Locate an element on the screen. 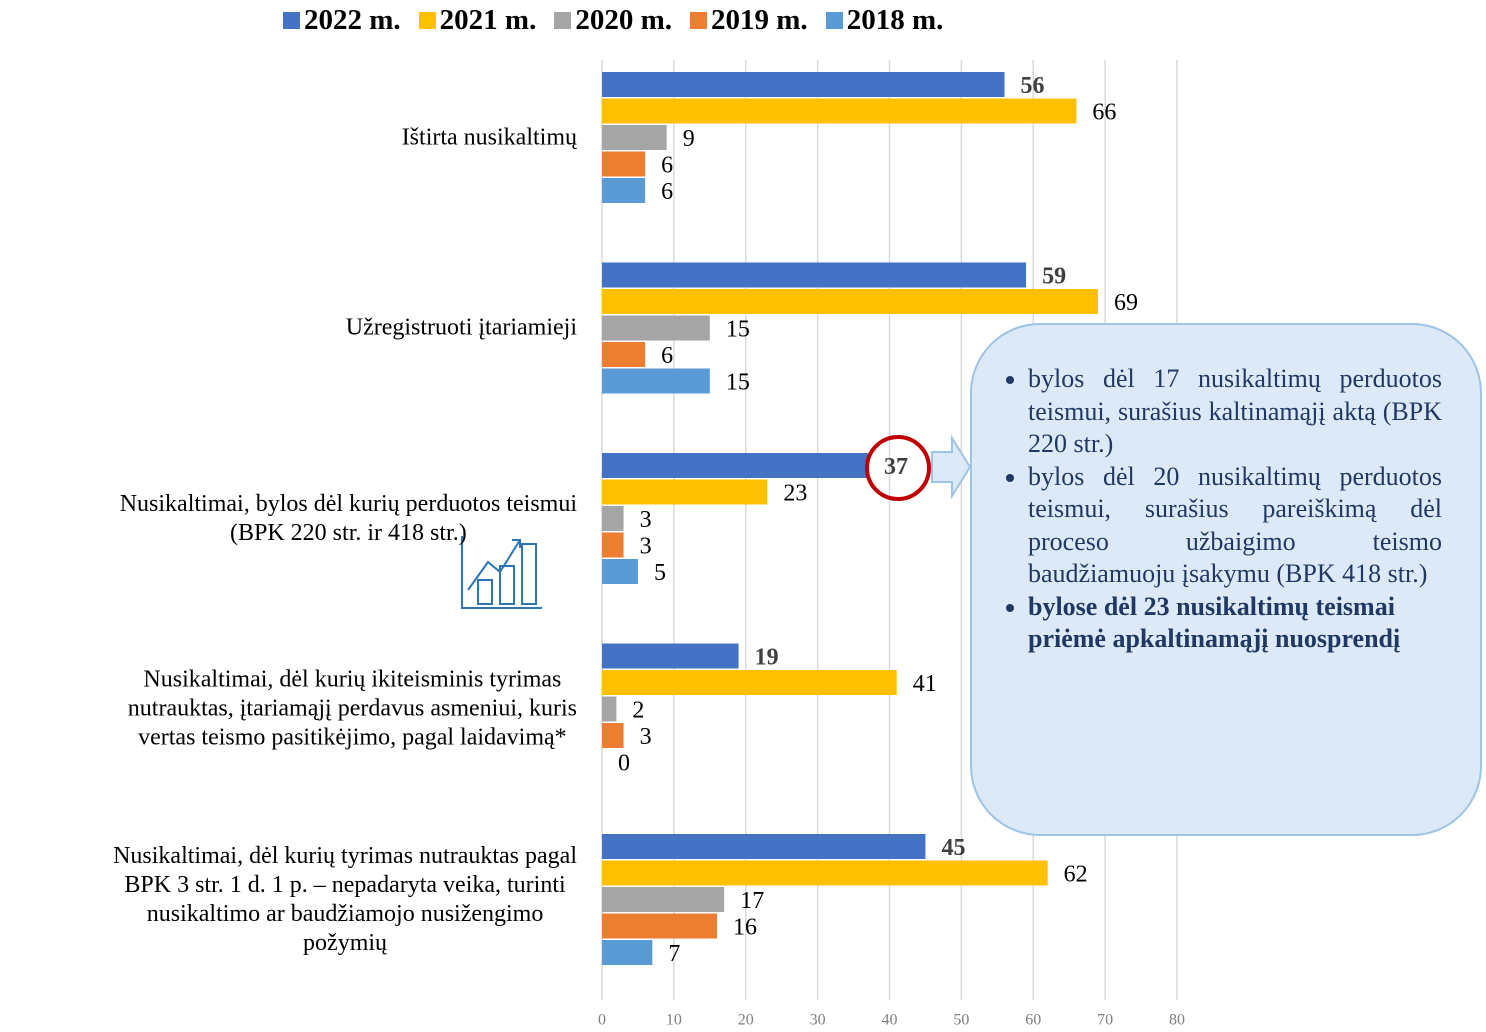 The image size is (1486, 1032). legend: 2022 m. 2021 m. 2020 m. 2019 m. 2018 m. is located at coordinates (613, 20).